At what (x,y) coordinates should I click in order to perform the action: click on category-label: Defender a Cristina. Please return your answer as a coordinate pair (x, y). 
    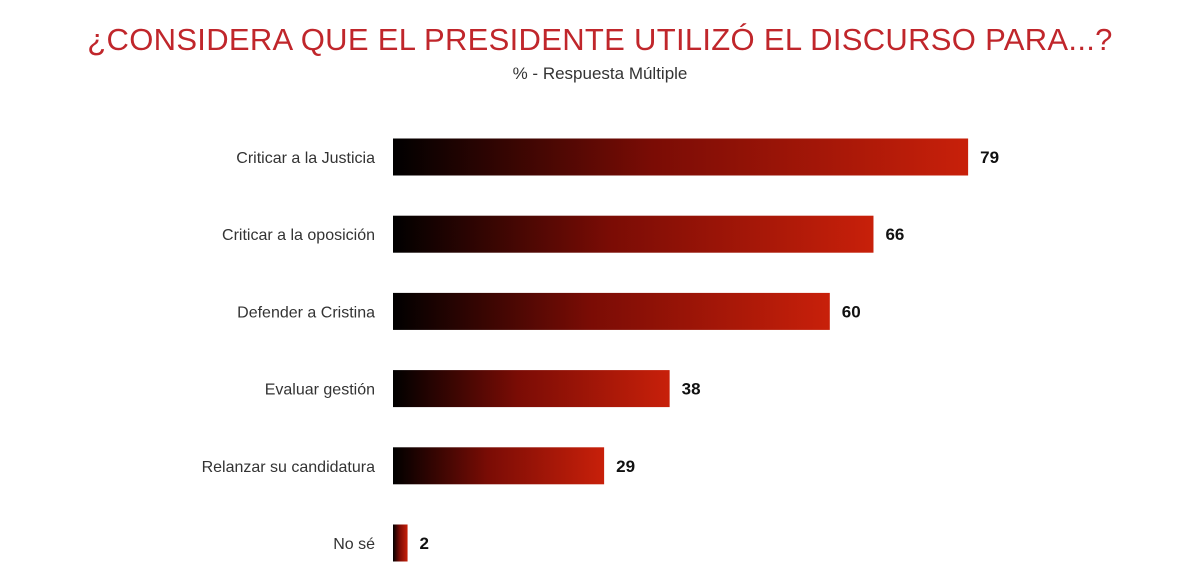
    Looking at the image, I should click on (306, 312).